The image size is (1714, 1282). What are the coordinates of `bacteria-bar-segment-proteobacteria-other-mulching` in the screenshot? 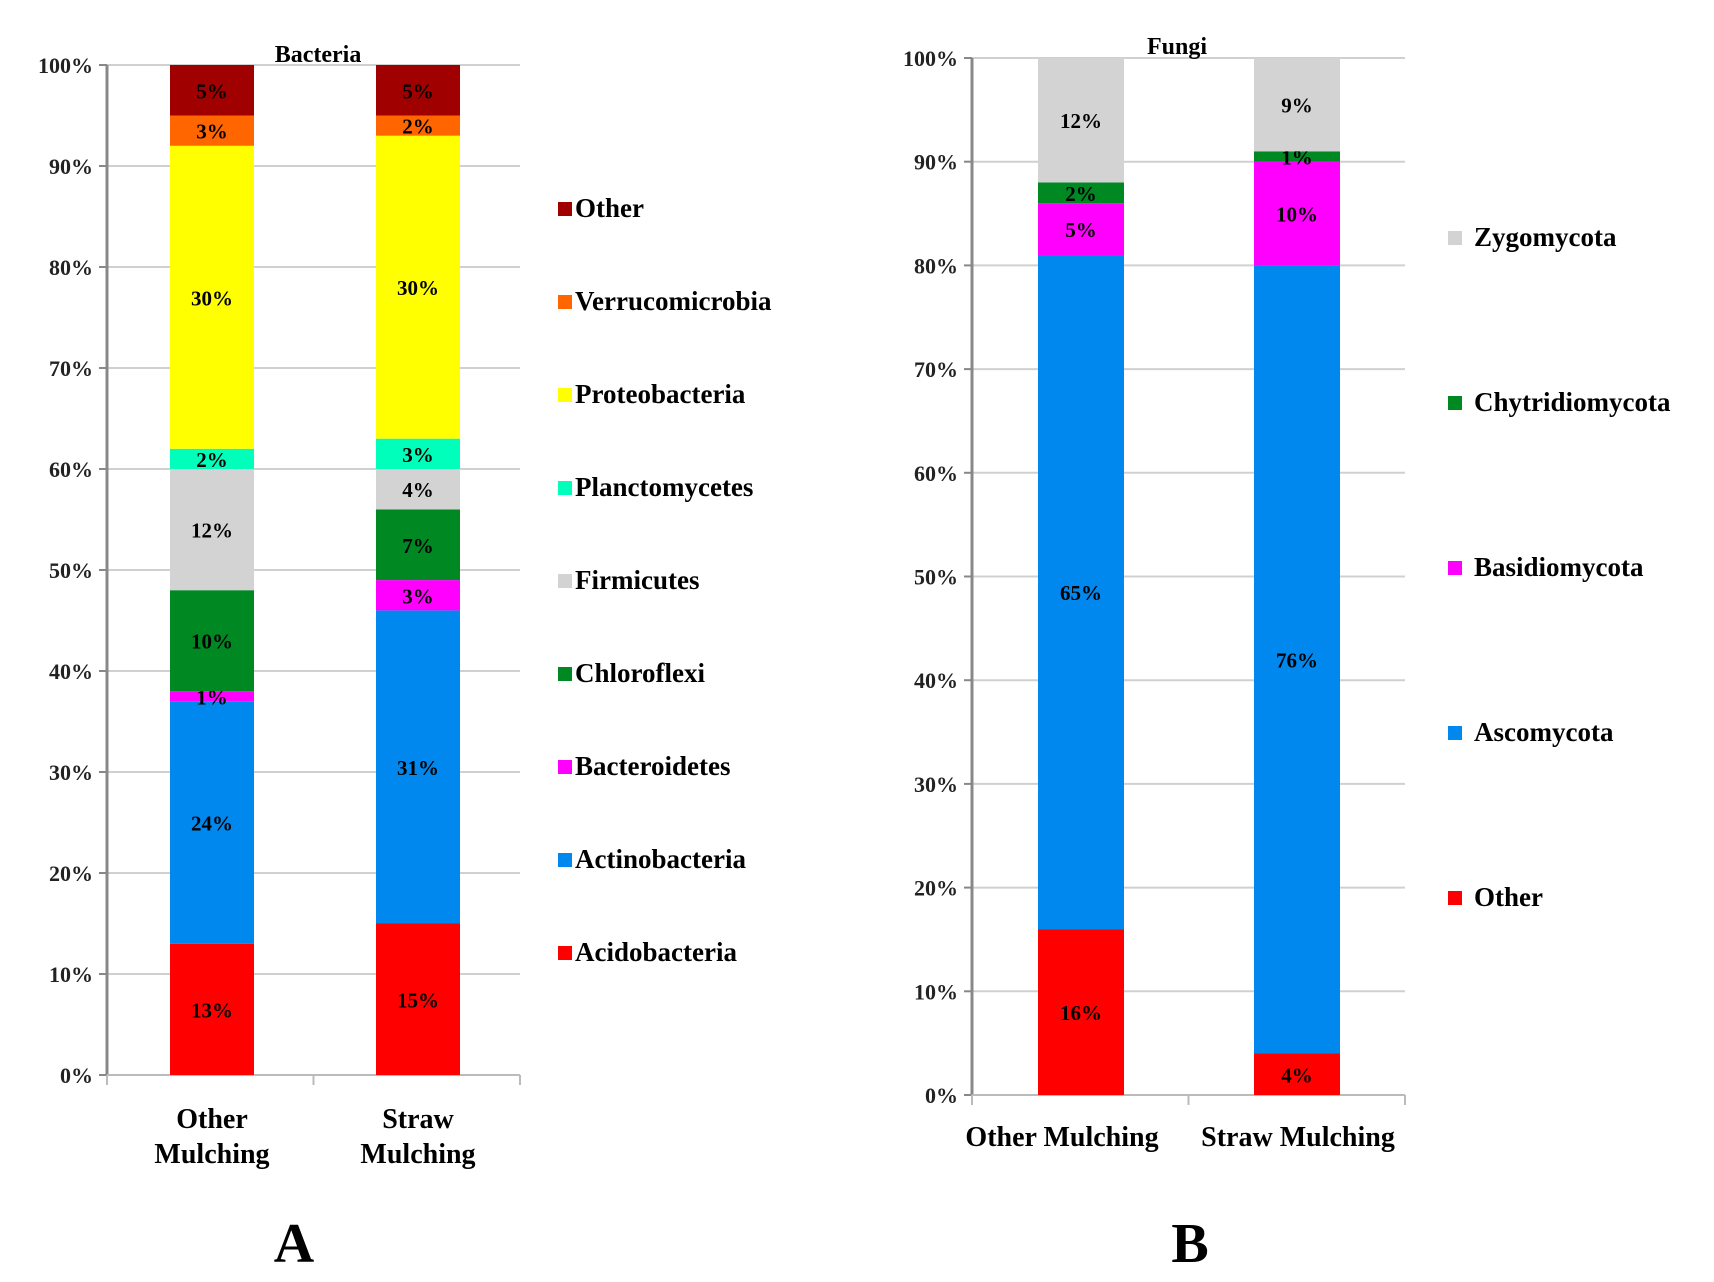 It's located at (212, 297).